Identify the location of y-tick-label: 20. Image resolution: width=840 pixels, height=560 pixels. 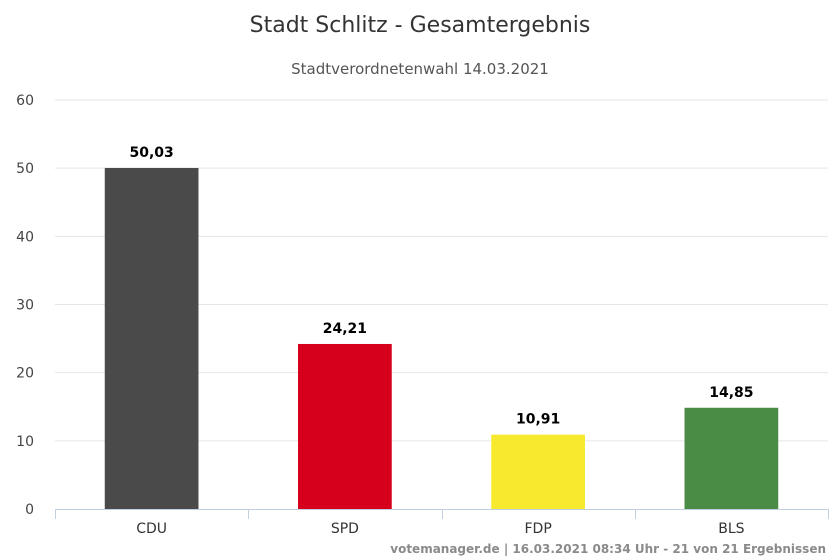
(25, 374).